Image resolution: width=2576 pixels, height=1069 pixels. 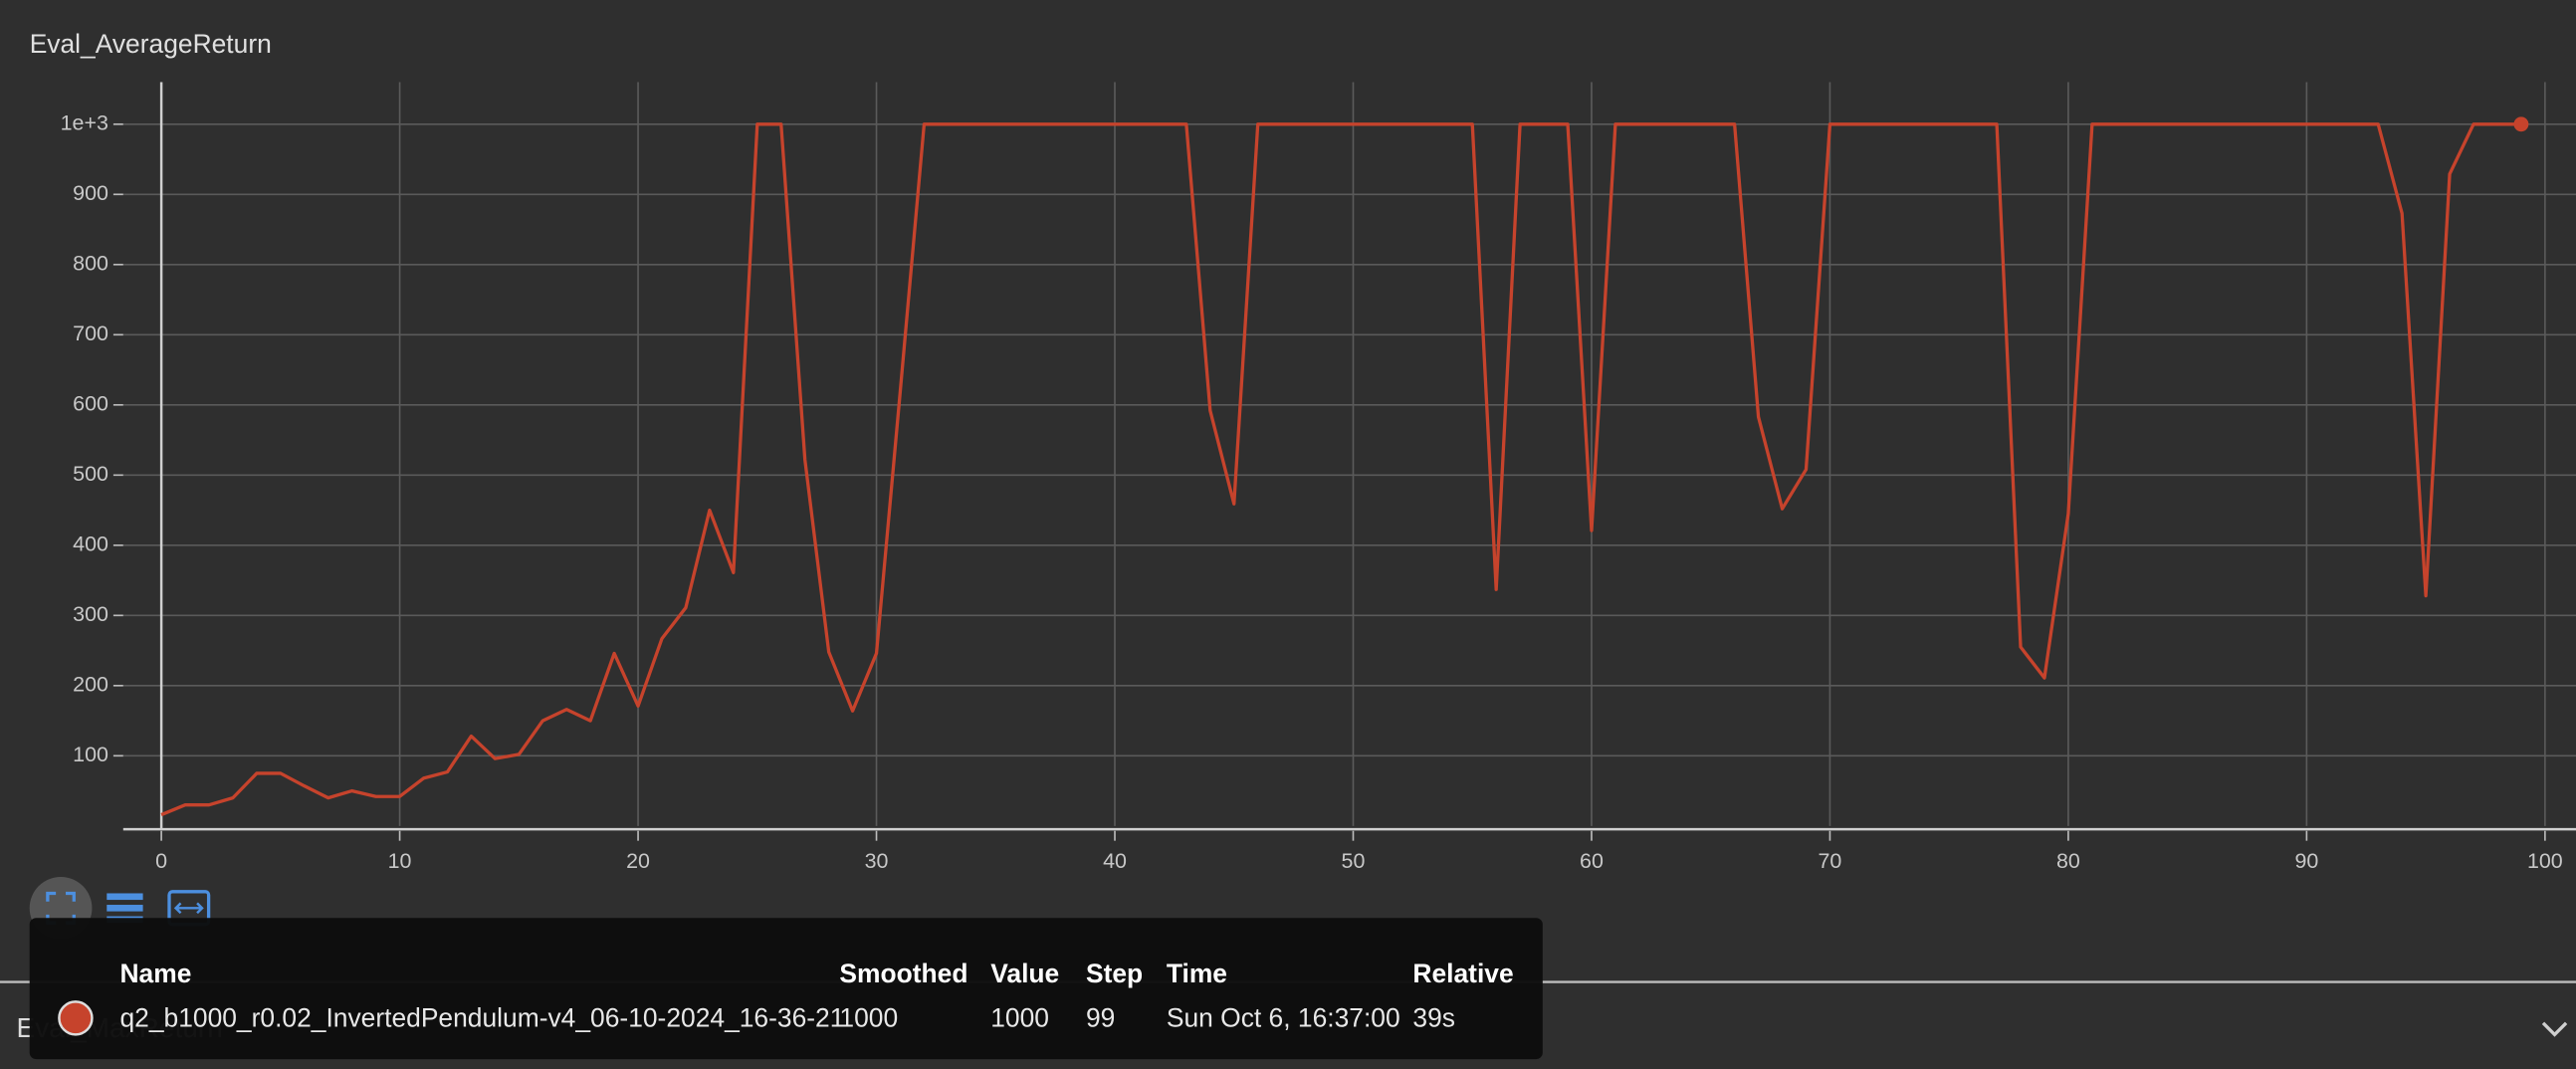 What do you see at coordinates (2554, 1029) in the screenshot?
I see `expand-chevron` at bounding box center [2554, 1029].